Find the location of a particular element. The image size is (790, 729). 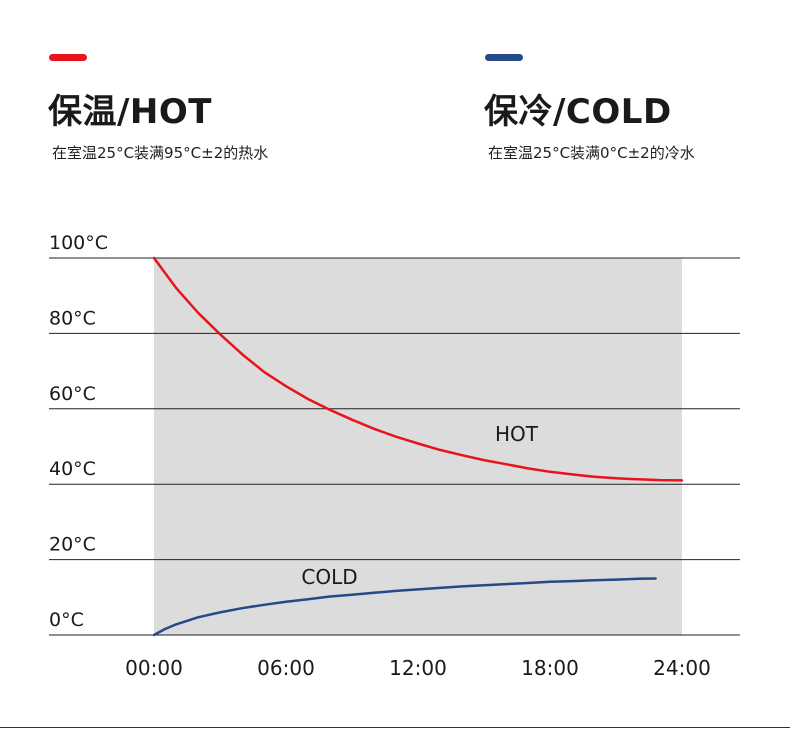

hot-title: 保温/HOT is located at coordinates (130, 112).